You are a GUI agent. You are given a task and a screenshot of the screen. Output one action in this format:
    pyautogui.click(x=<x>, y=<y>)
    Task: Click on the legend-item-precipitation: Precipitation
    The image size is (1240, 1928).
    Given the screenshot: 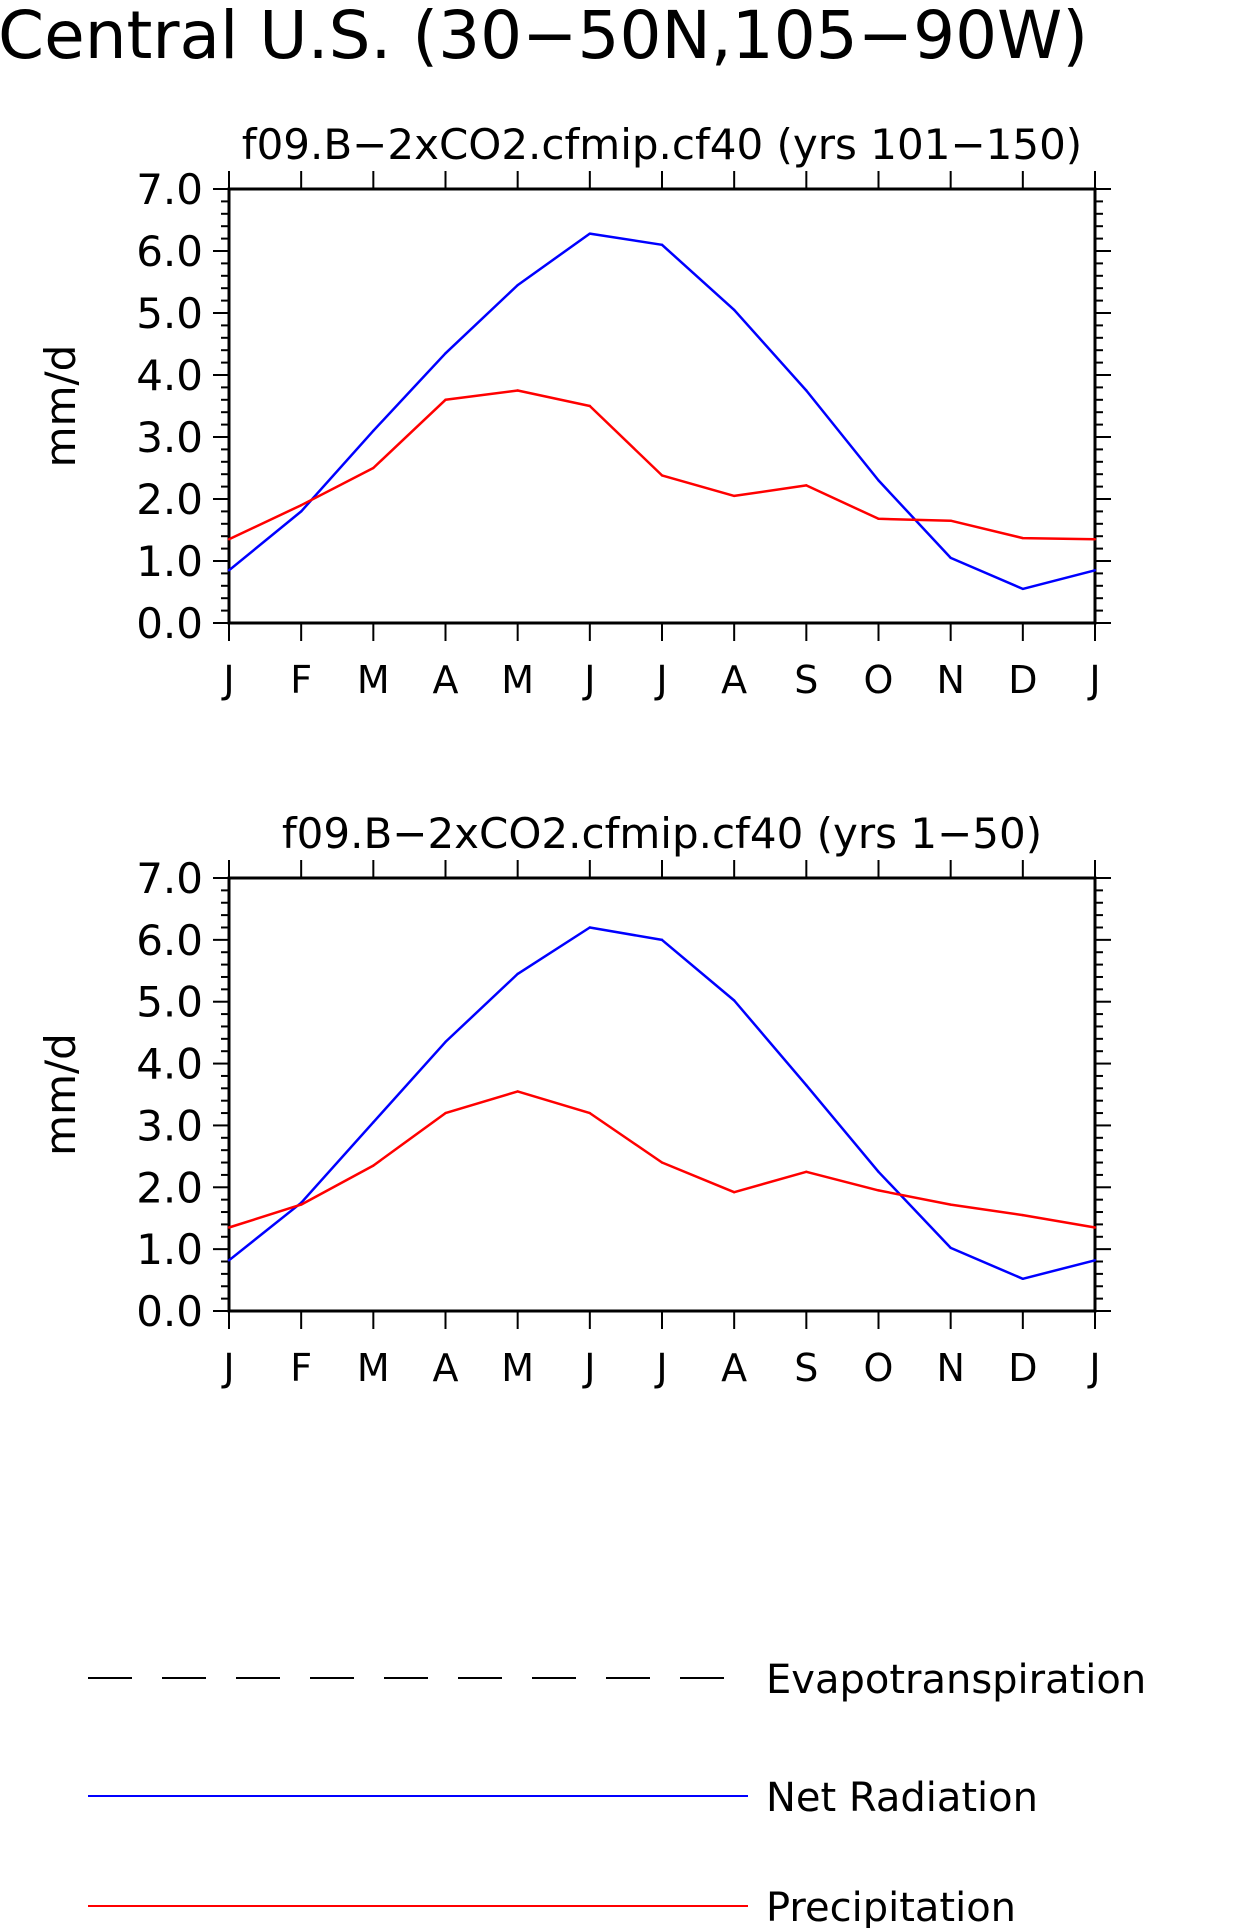 What is the action you would take?
    pyautogui.click(x=552, y=1906)
    